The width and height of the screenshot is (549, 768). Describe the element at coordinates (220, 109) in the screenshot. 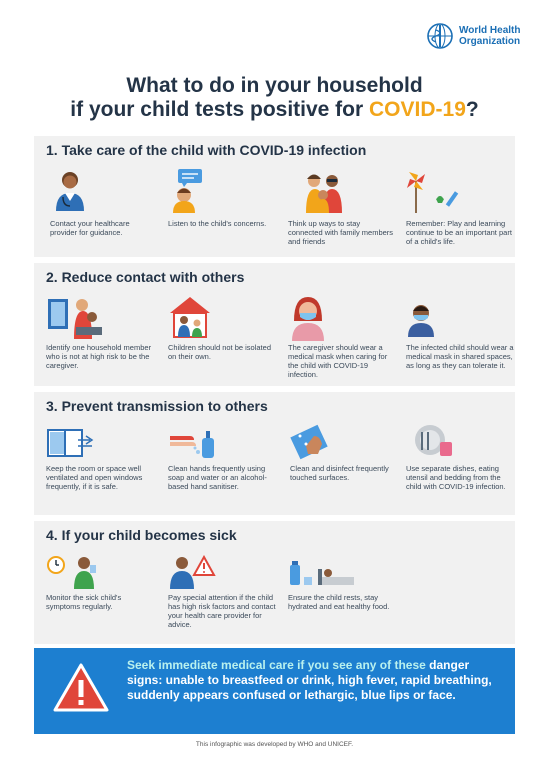

I see `title-line2-text: if your child tests positive for` at that location.